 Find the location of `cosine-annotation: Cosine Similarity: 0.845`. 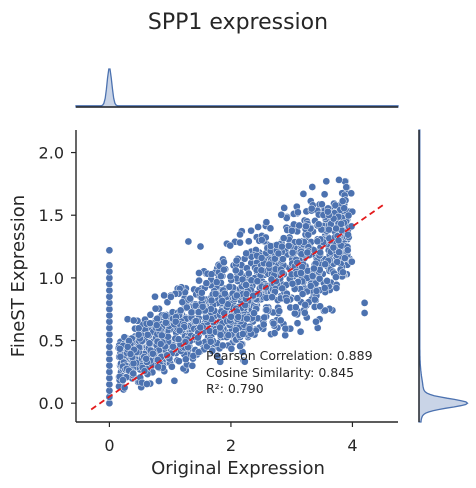

cosine-annotation: Cosine Similarity: 0.845 is located at coordinates (280, 372).